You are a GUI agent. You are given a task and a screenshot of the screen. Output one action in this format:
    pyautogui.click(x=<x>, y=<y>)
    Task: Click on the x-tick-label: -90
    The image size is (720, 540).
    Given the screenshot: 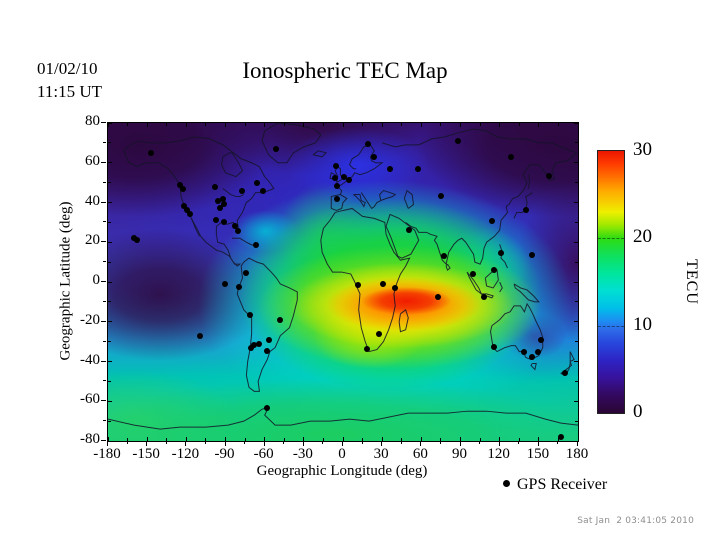 What is the action you would take?
    pyautogui.click(x=224, y=454)
    